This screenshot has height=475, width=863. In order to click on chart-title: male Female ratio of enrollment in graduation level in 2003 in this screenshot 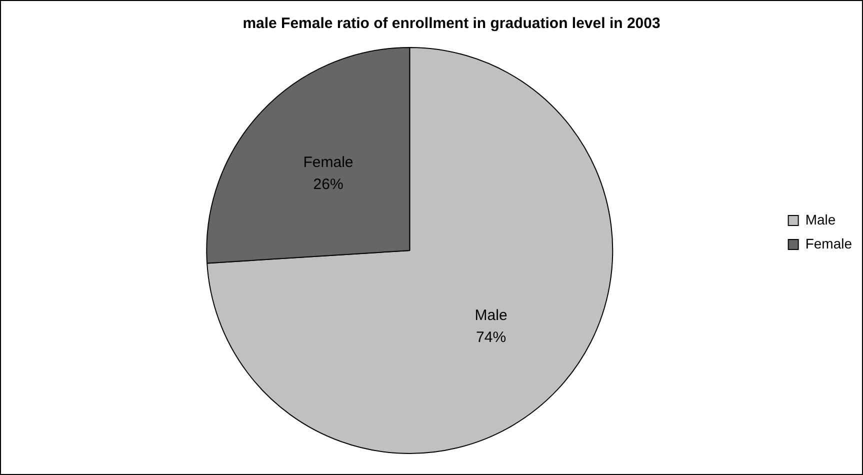, I will do `click(451, 23)`.